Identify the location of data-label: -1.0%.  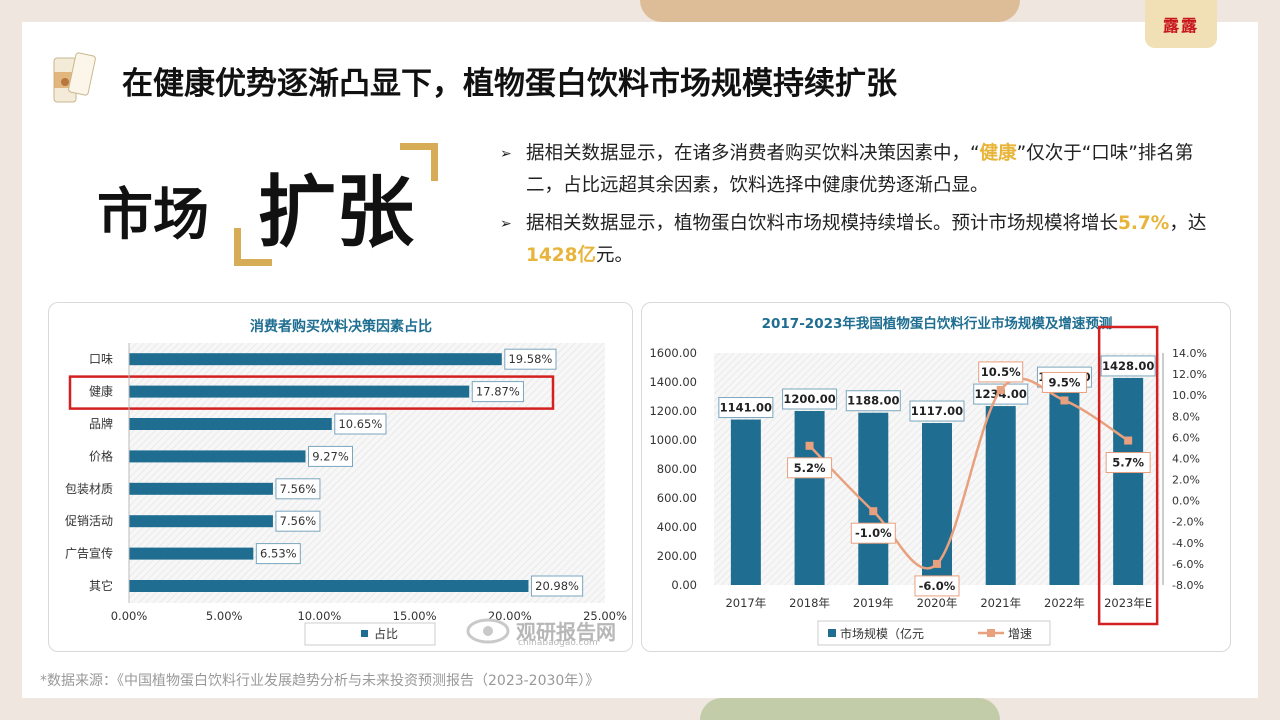
(873, 533).